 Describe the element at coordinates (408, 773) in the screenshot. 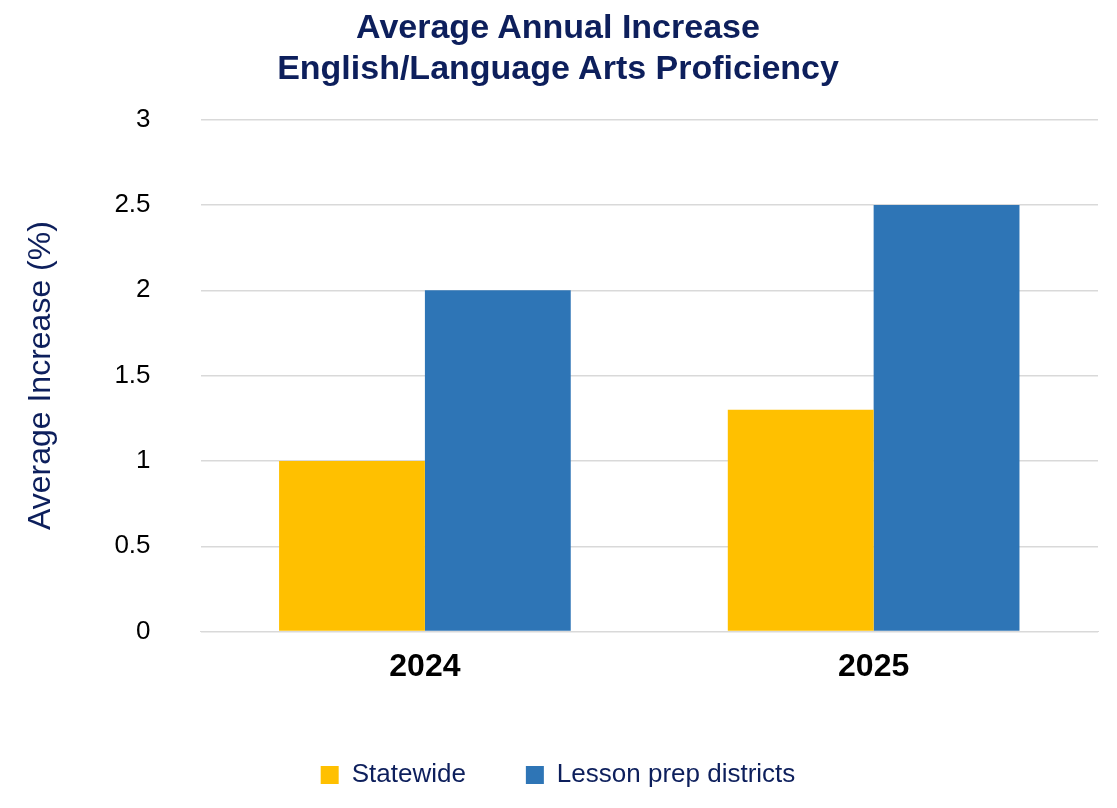

I see `legend-label: Statewide` at that location.